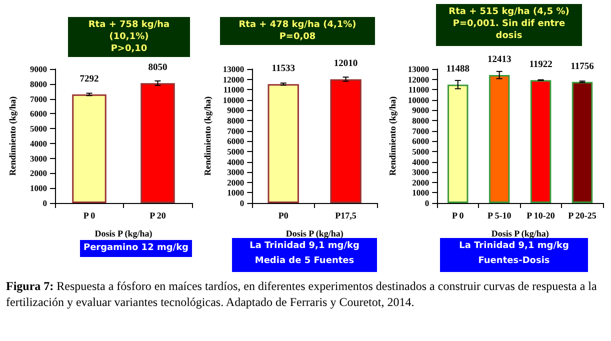 The width and height of the screenshot is (611, 341). I want to click on x-tick-label: P17,5, so click(346, 215).